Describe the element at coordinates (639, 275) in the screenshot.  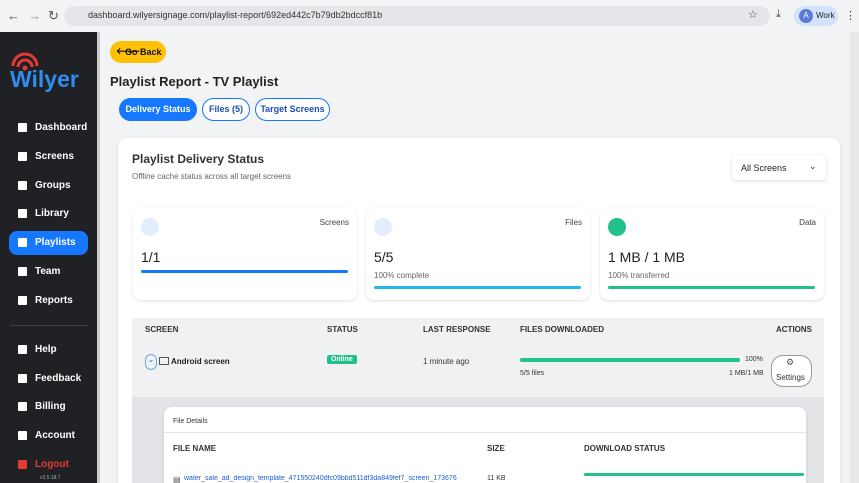
I see `stat-note: 100% transferred` at that location.